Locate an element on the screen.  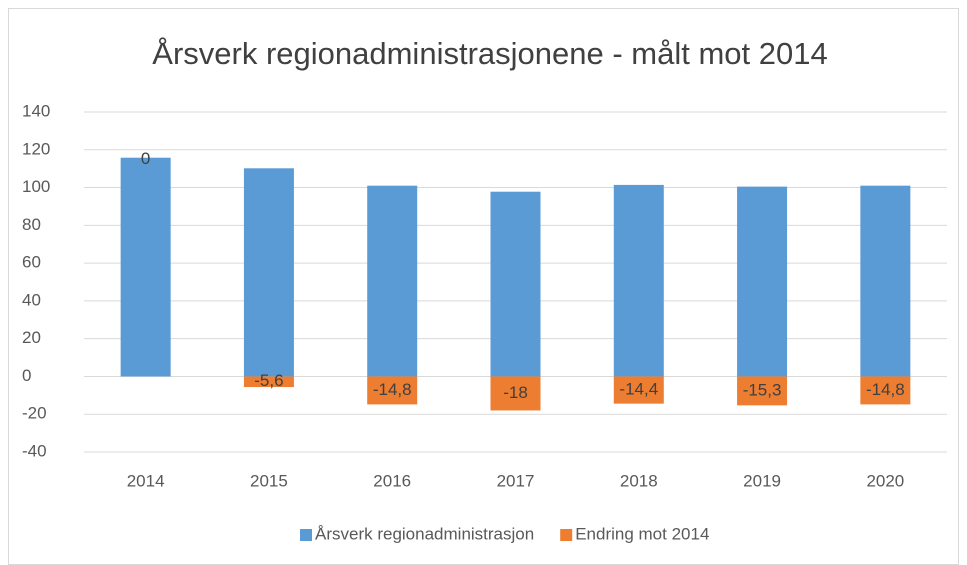
data-label: -14,4 is located at coordinates (638, 389).